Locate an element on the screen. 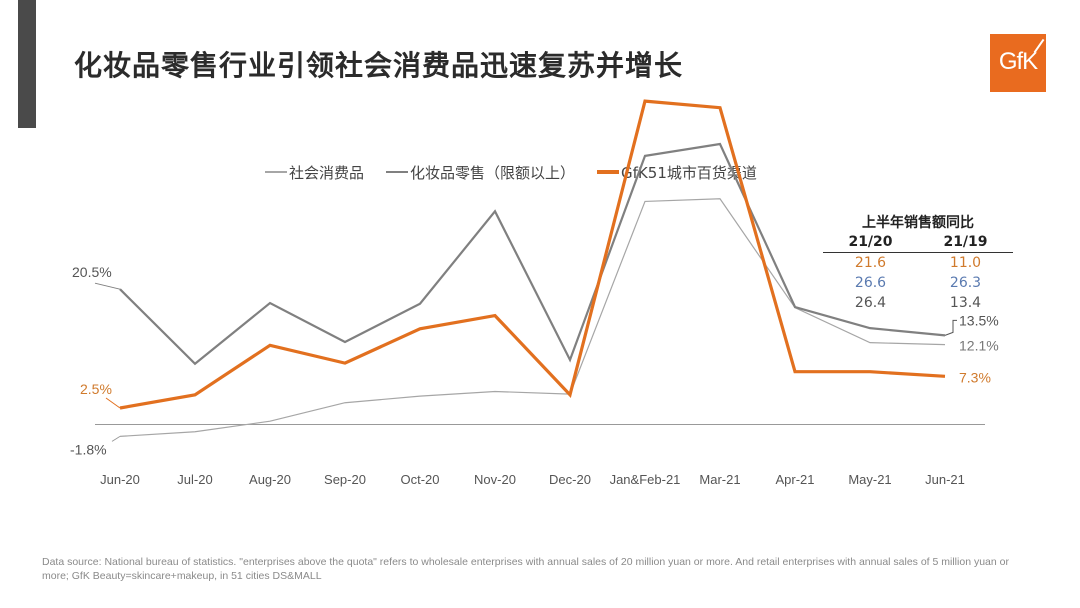 Image resolution: width=1080 pixels, height=608 pixels. legend-item-social: 社会消费品 is located at coordinates (314, 172).